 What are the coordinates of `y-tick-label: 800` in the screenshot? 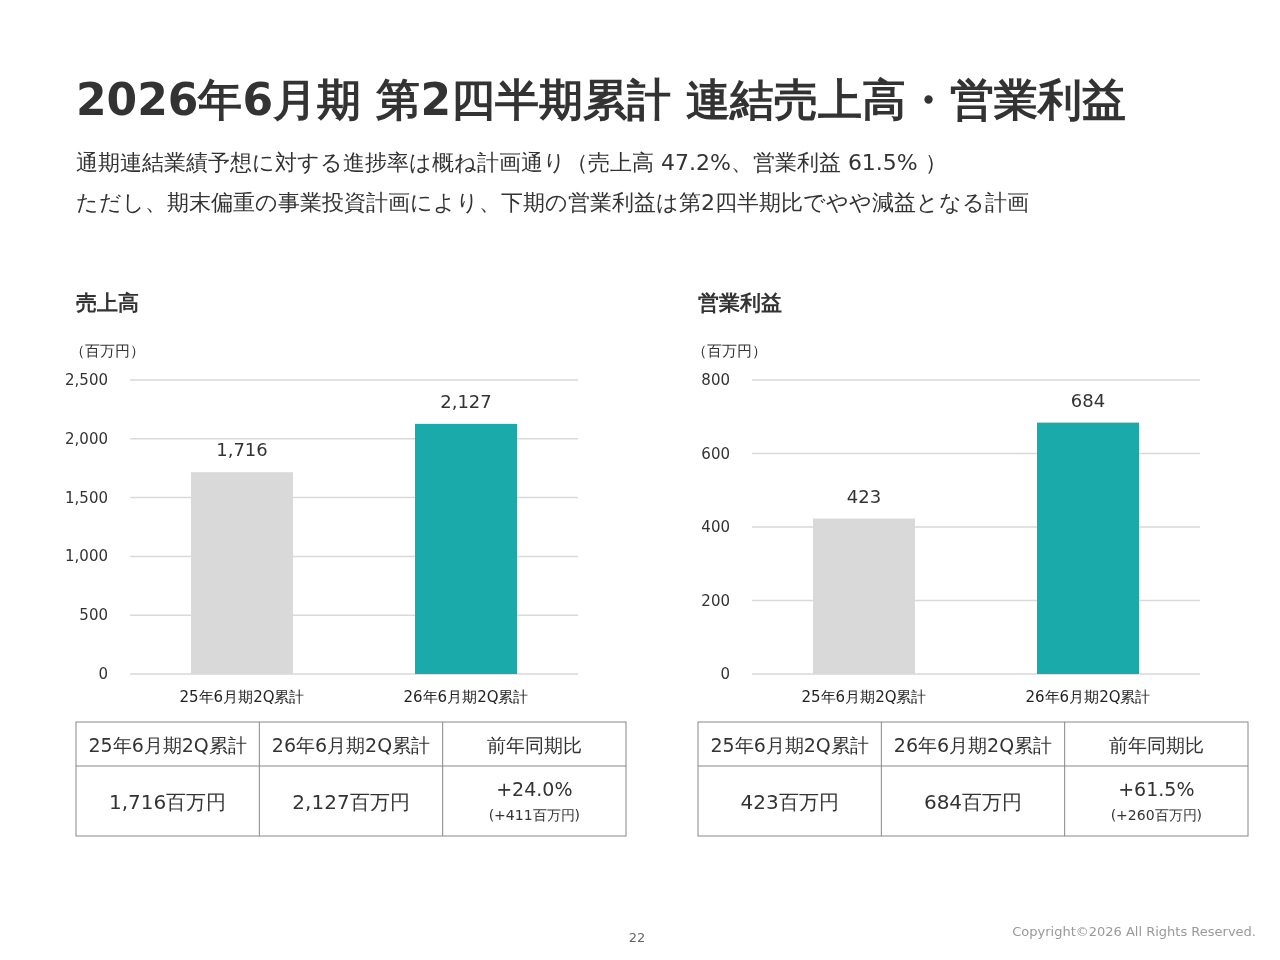 It's located at (715, 380).